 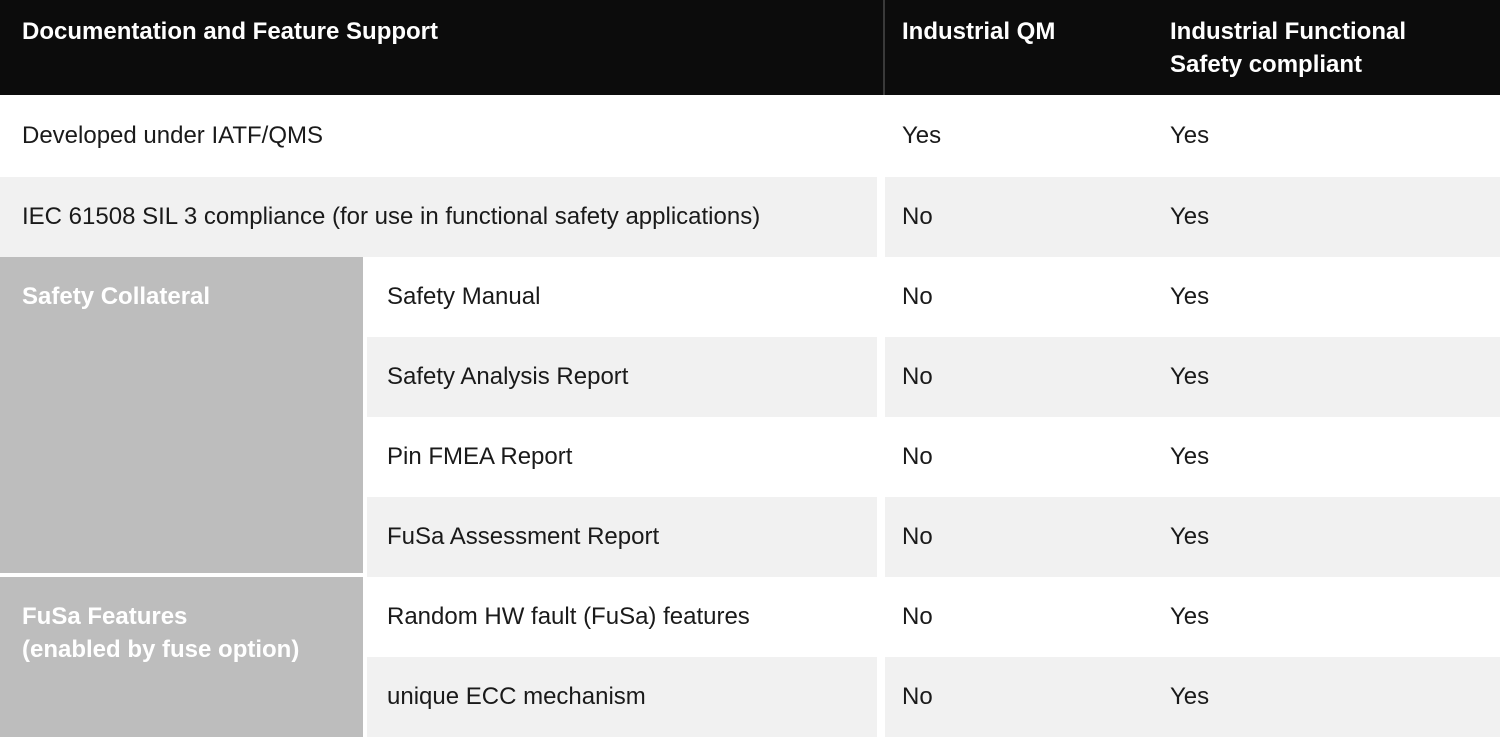 What do you see at coordinates (181, 657) in the screenshot?
I see `group-cell-fusa-features: FuSa Features (enabled by fuse option)` at bounding box center [181, 657].